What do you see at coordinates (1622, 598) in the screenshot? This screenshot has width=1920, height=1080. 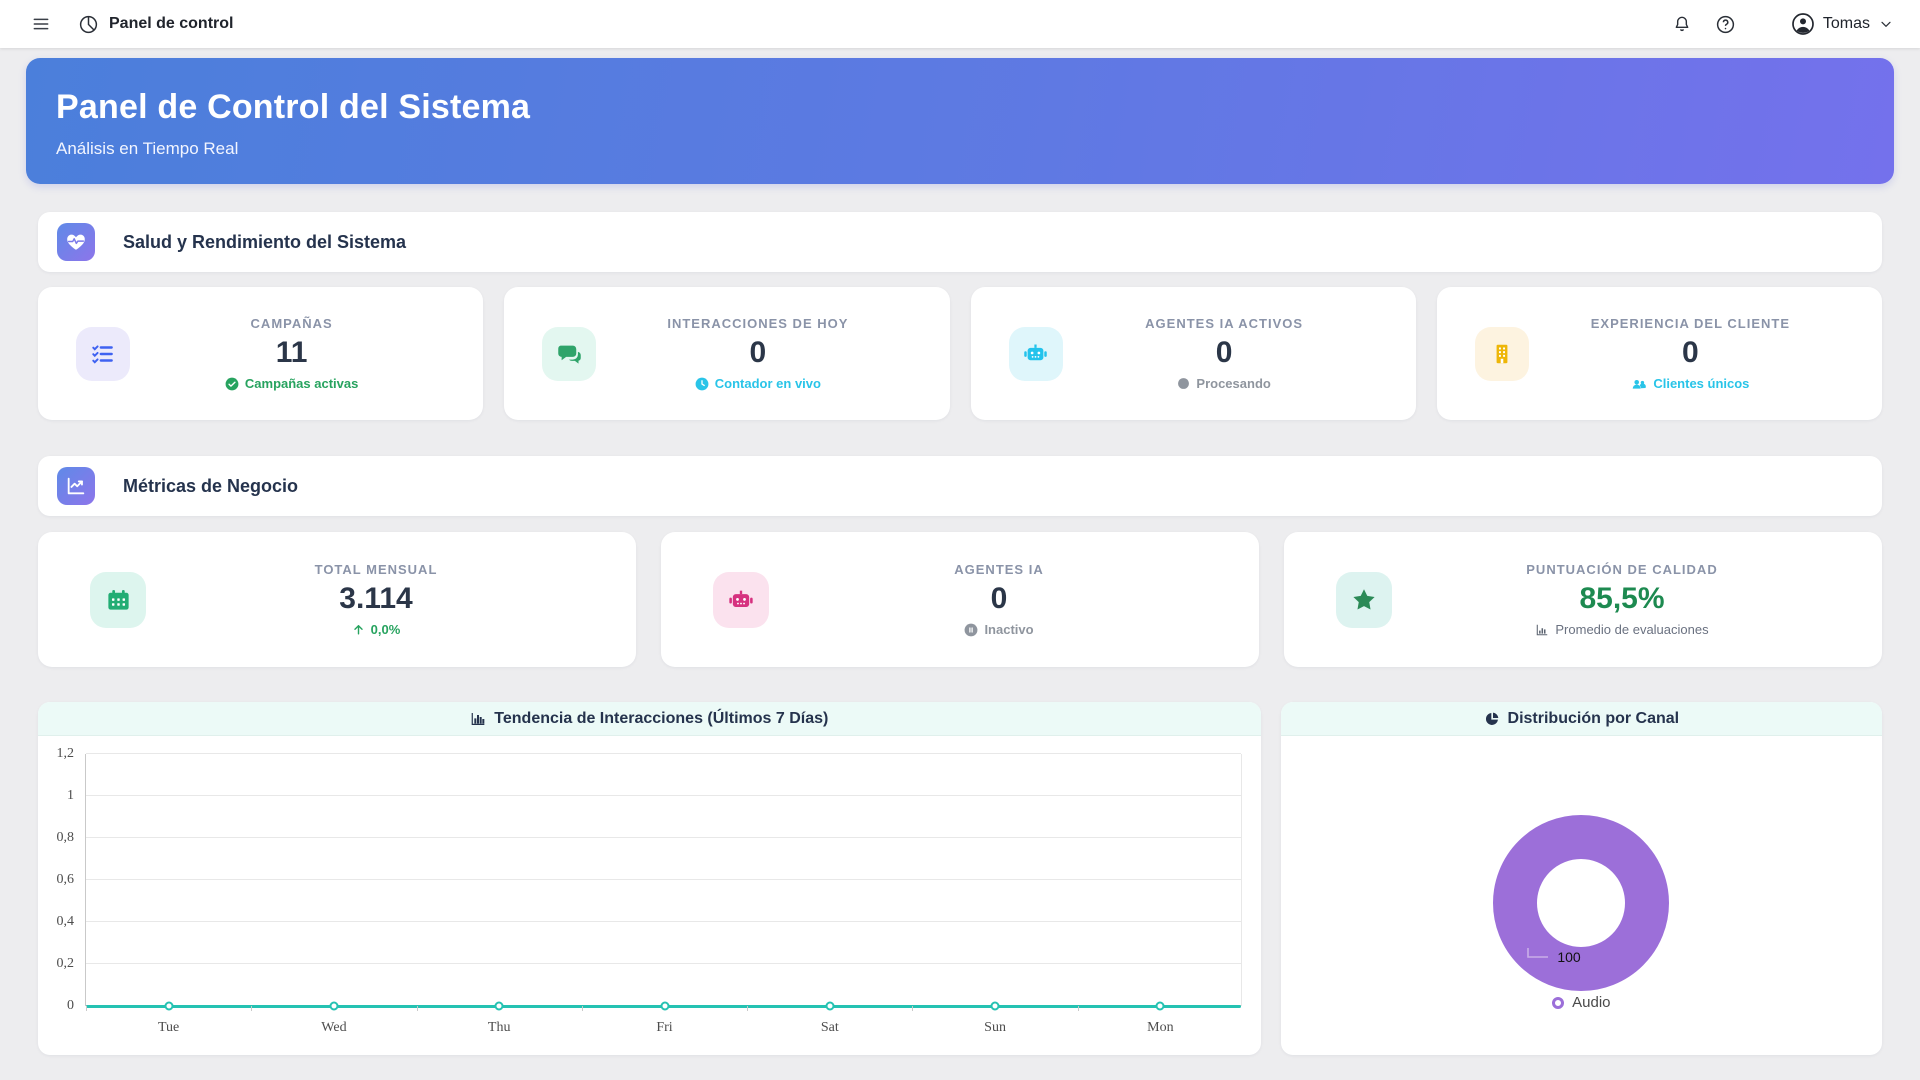 I see `stat-value: 85,5%` at bounding box center [1622, 598].